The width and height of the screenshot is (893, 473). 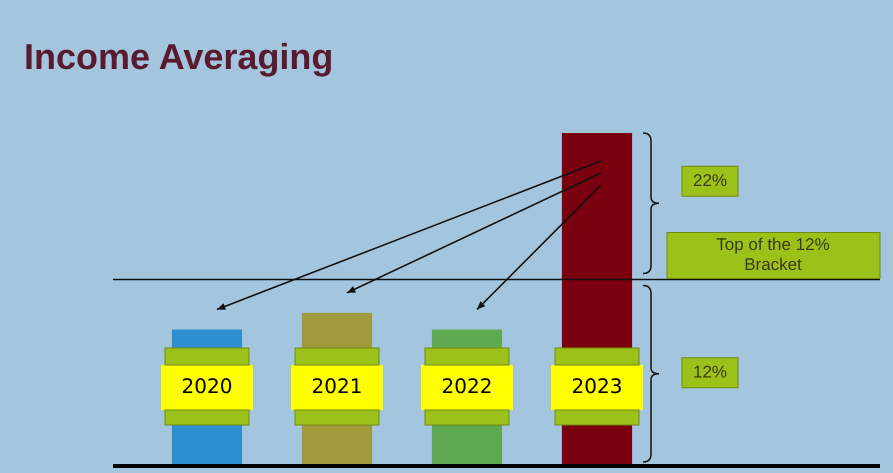 I want to click on x-tick-label: 2023, so click(x=597, y=386).